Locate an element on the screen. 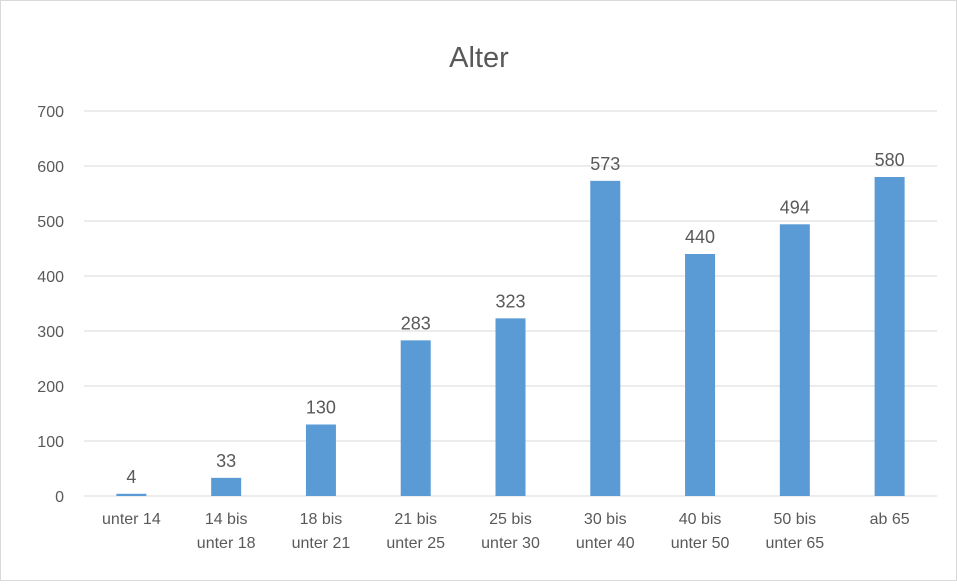  y-tick-label: 100 is located at coordinates (50, 442).